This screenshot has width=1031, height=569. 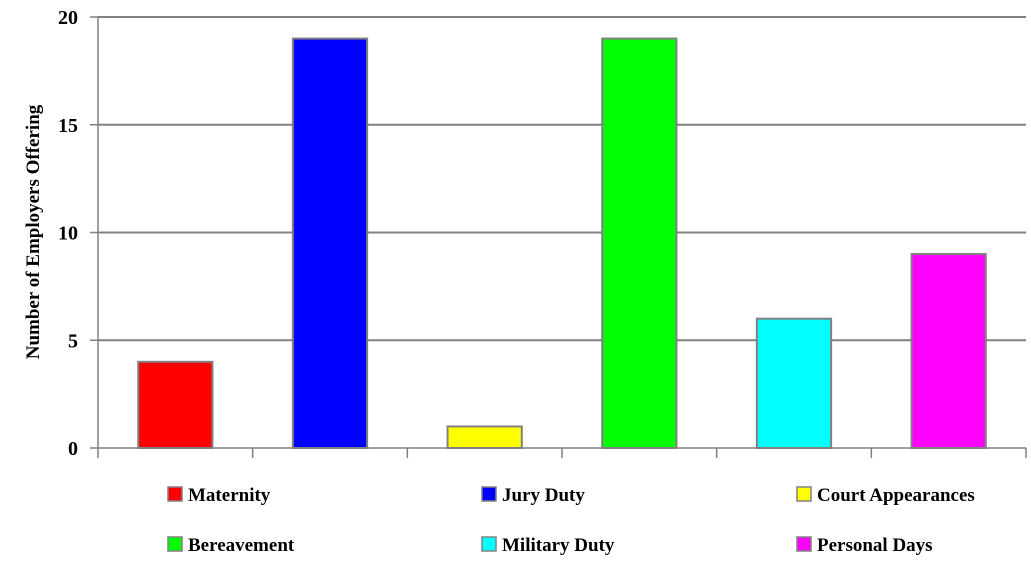 I want to click on legend-label: Military Duty, so click(x=558, y=545).